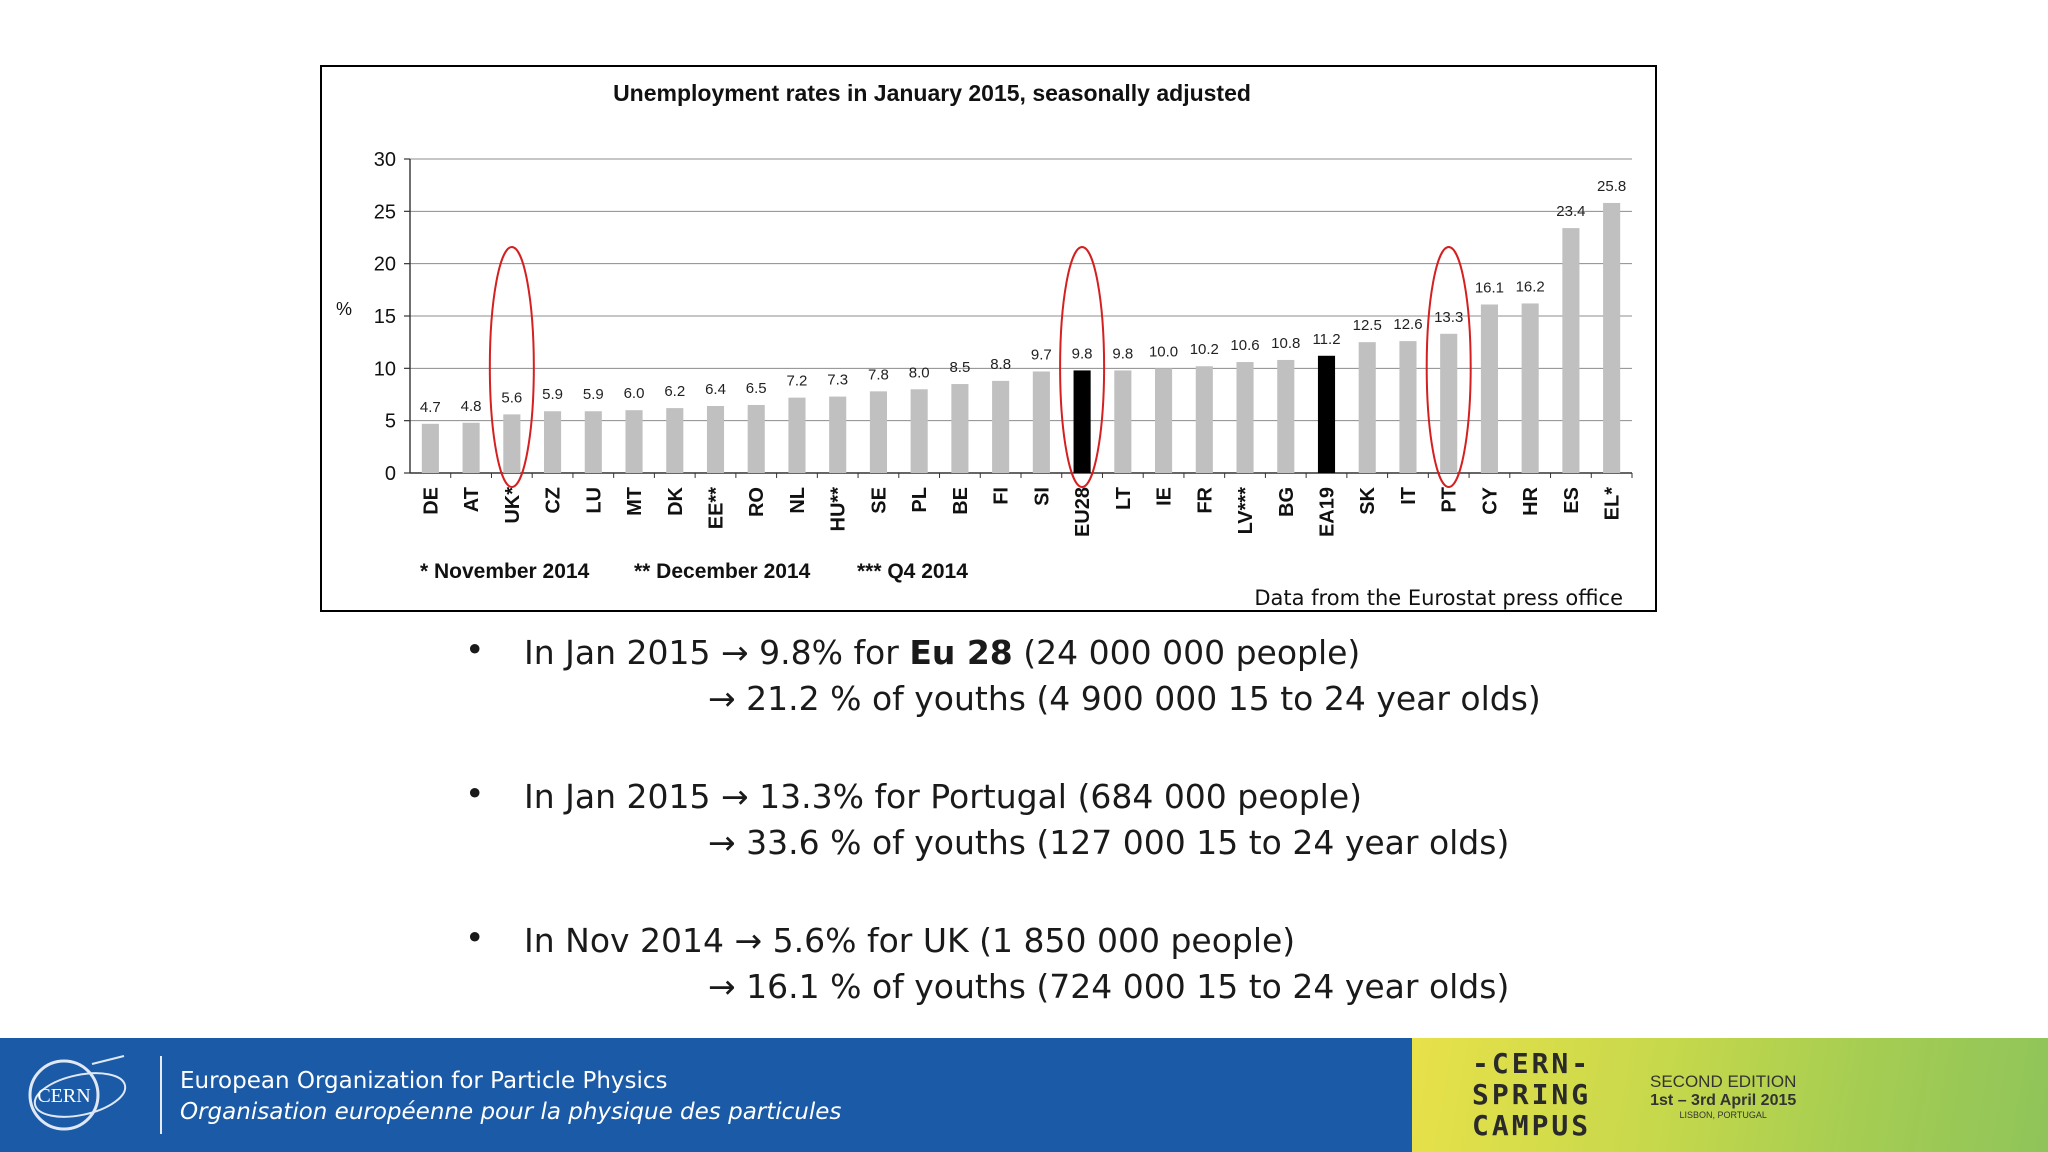 The height and width of the screenshot is (1152, 2048). Describe the element at coordinates (1530, 286) in the screenshot. I see `data-label: 16.2` at that location.